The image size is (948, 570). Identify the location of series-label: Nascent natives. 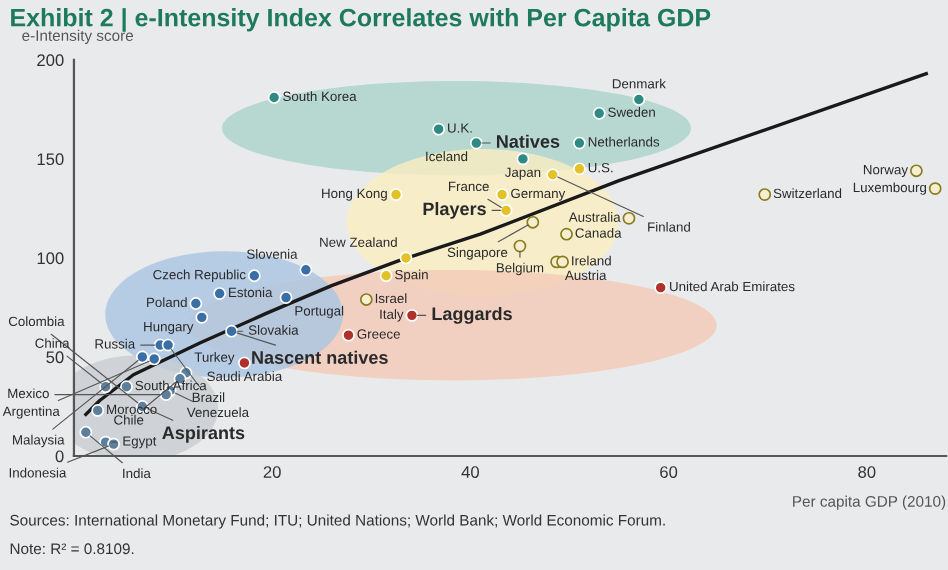
(320, 357).